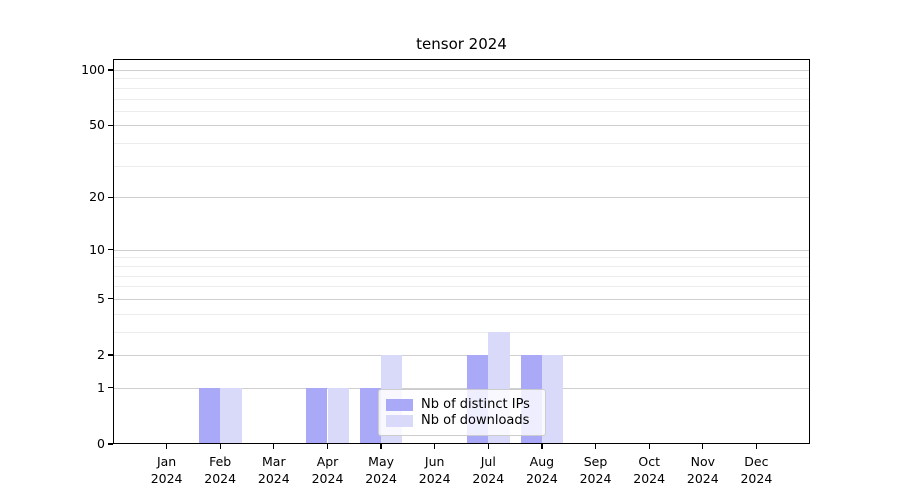 Image resolution: width=900 pixels, height=500 pixels. Describe the element at coordinates (327, 470) in the screenshot. I see `x-tick-label: Apr 2024` at that location.